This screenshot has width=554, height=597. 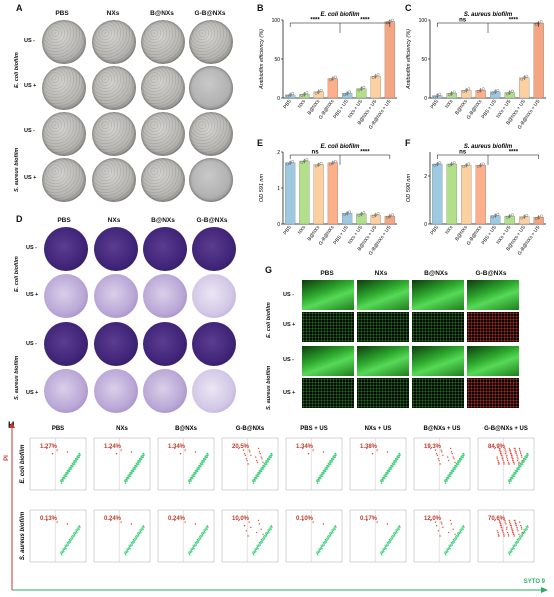 What do you see at coordinates (177, 519) in the screenshot?
I see `dead-cell-percentage: 0.24%` at bounding box center [177, 519].